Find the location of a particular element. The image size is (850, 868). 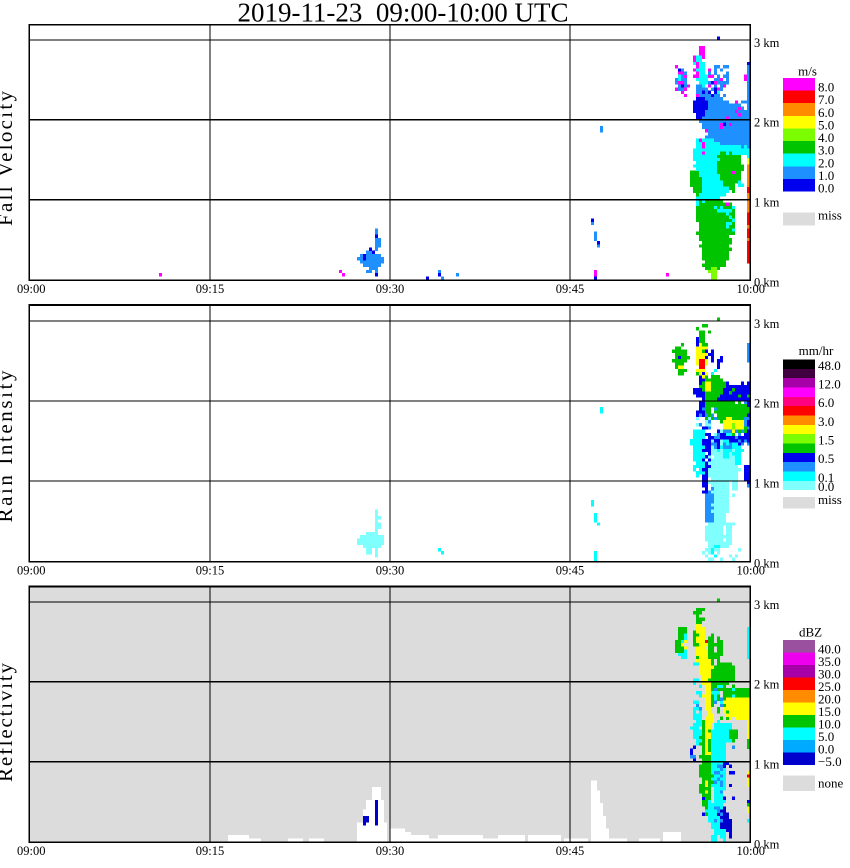

svg-text: dBZ is located at coordinates (810, 631).